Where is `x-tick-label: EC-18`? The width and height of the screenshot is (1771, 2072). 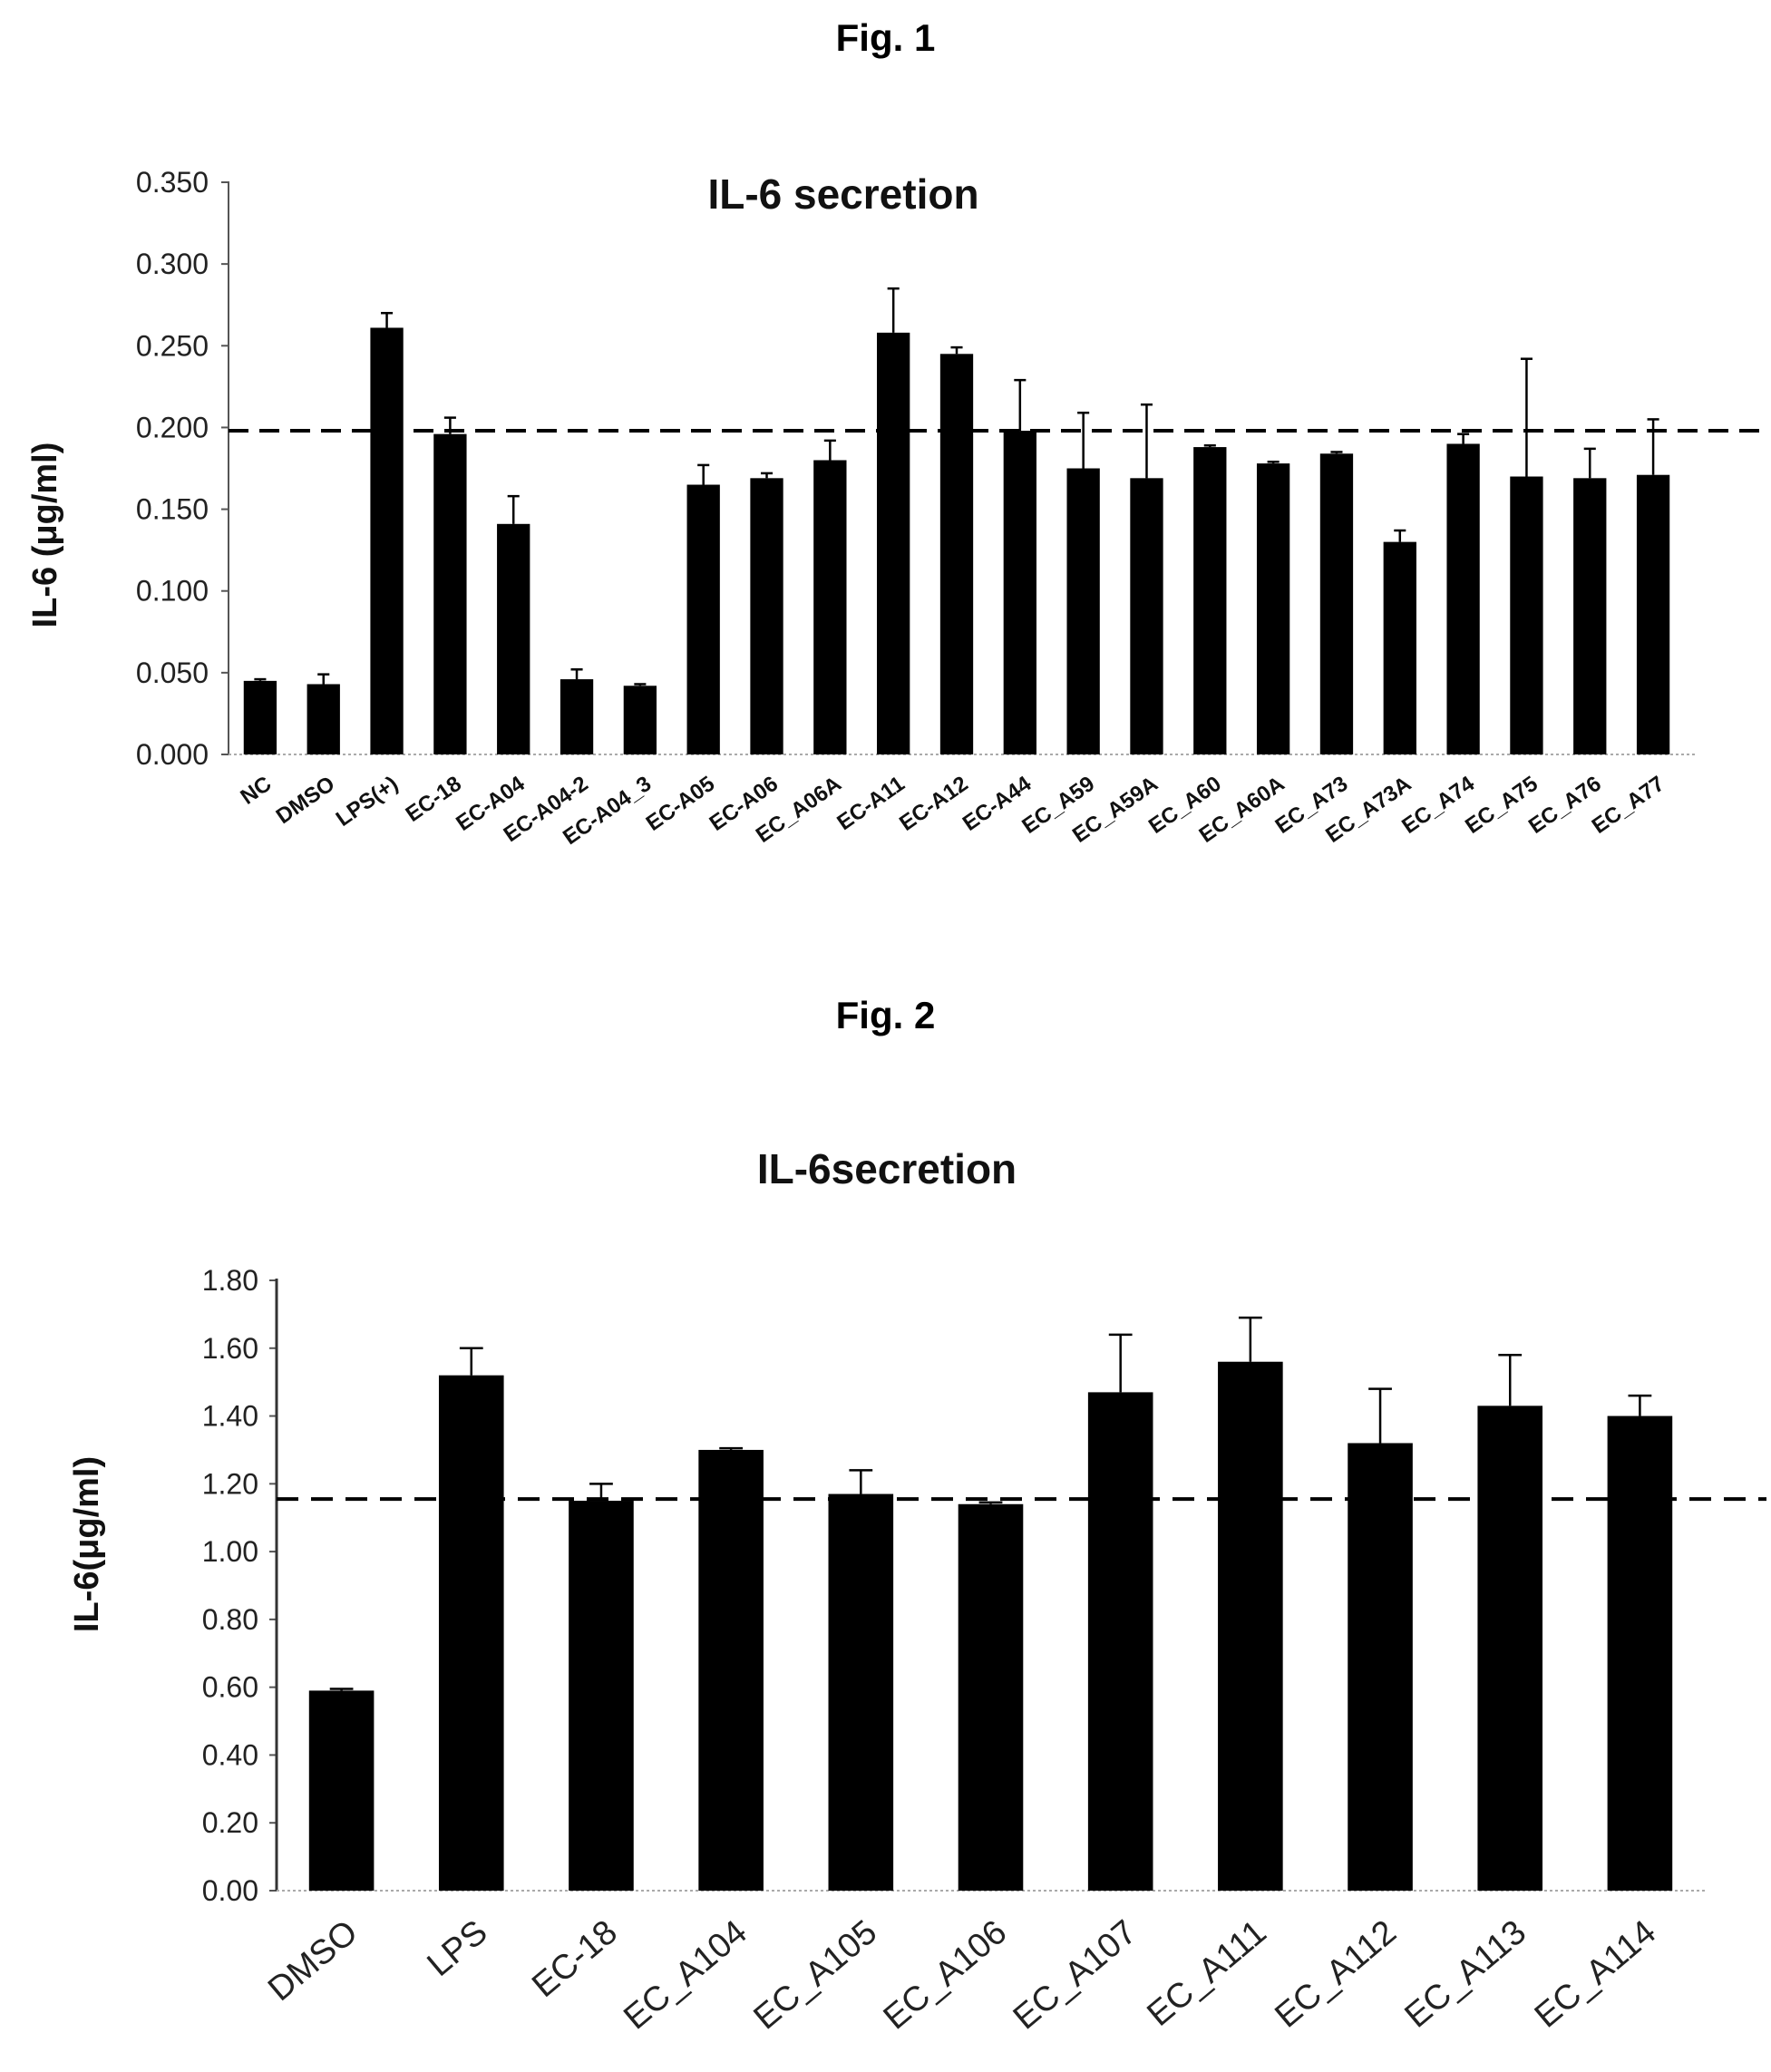
x-tick-label: EC-18 is located at coordinates (575, 1959).